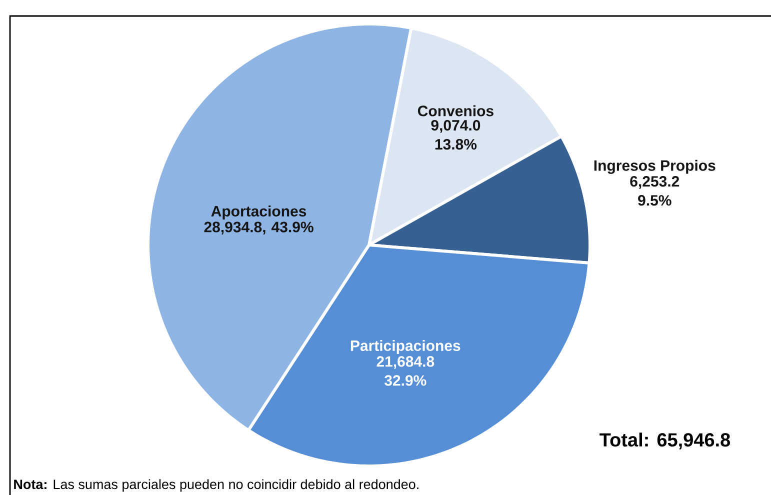 The height and width of the screenshot is (495, 771). What do you see at coordinates (665, 441) in the screenshot?
I see `text: Total: 65,946.8` at bounding box center [665, 441].